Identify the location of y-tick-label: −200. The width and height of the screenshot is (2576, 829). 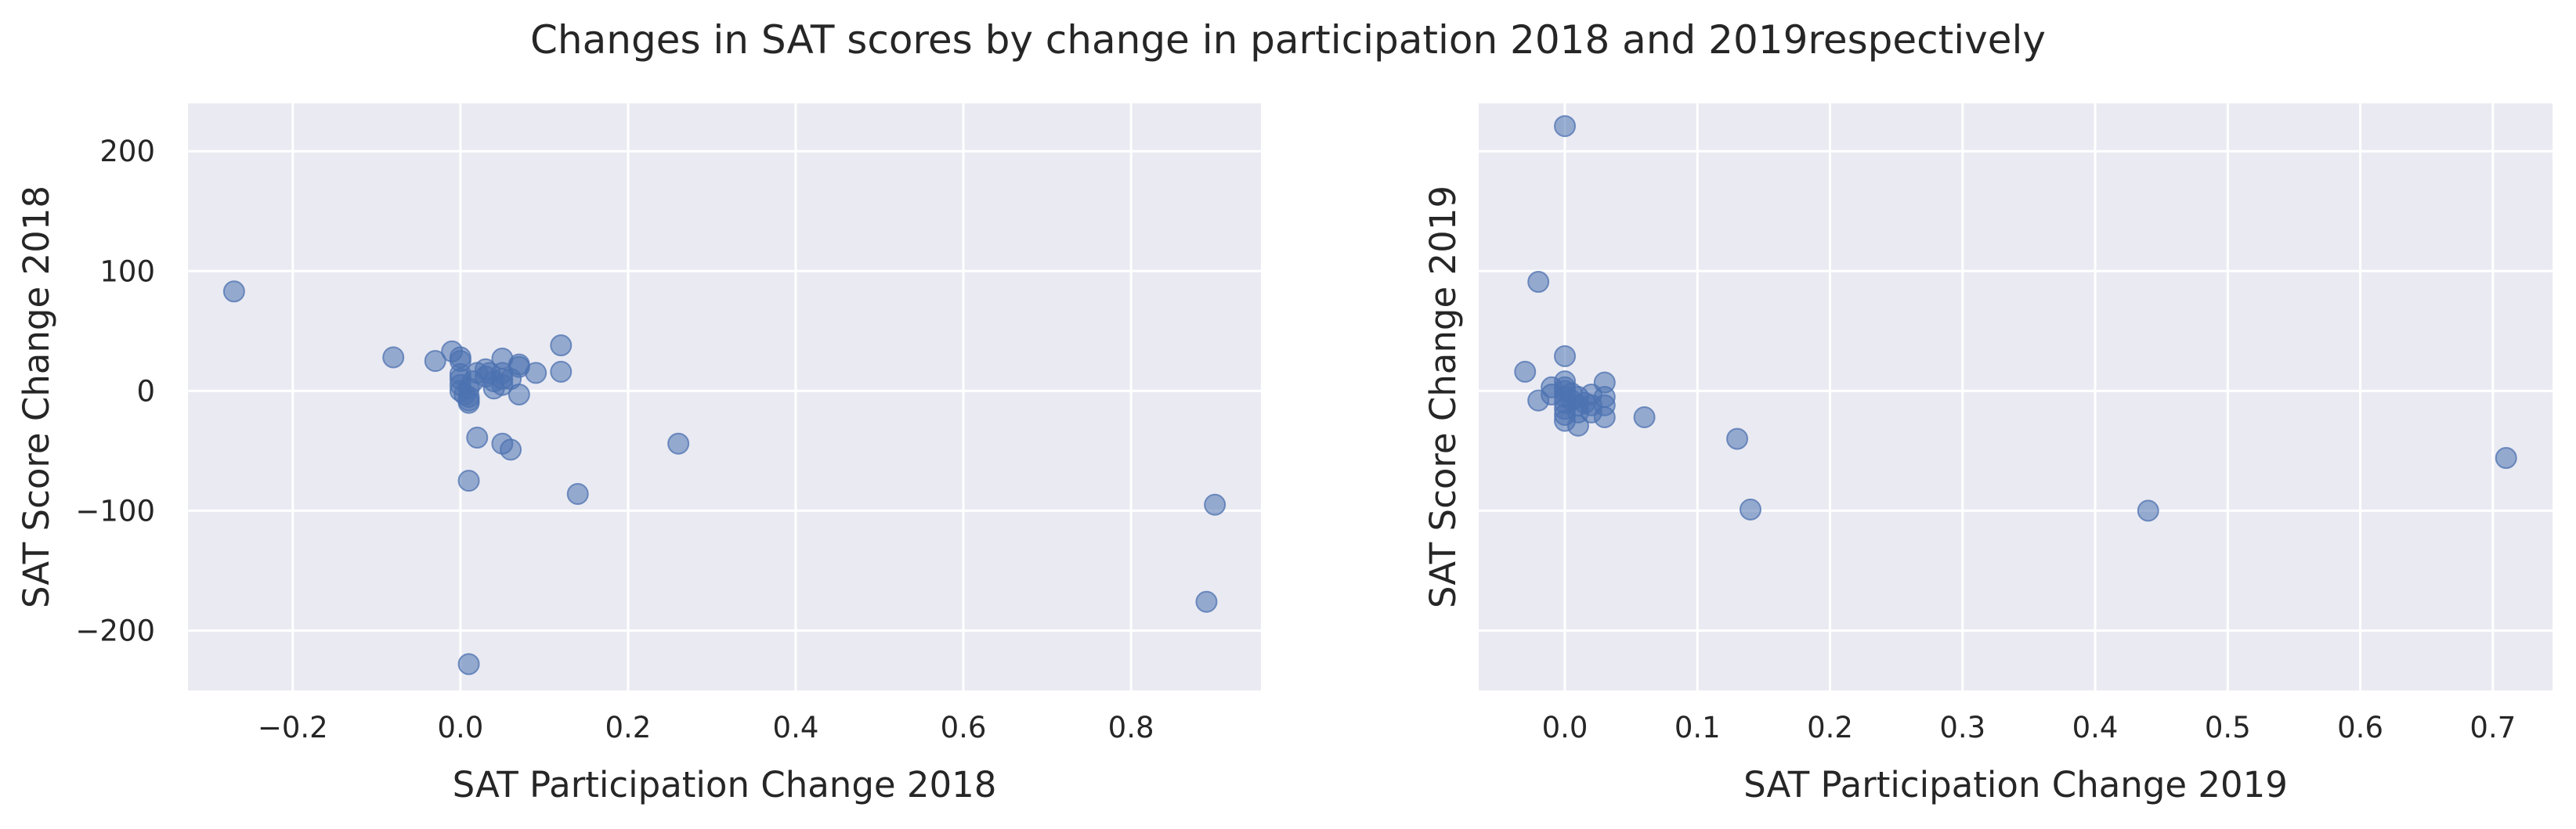
(115, 630).